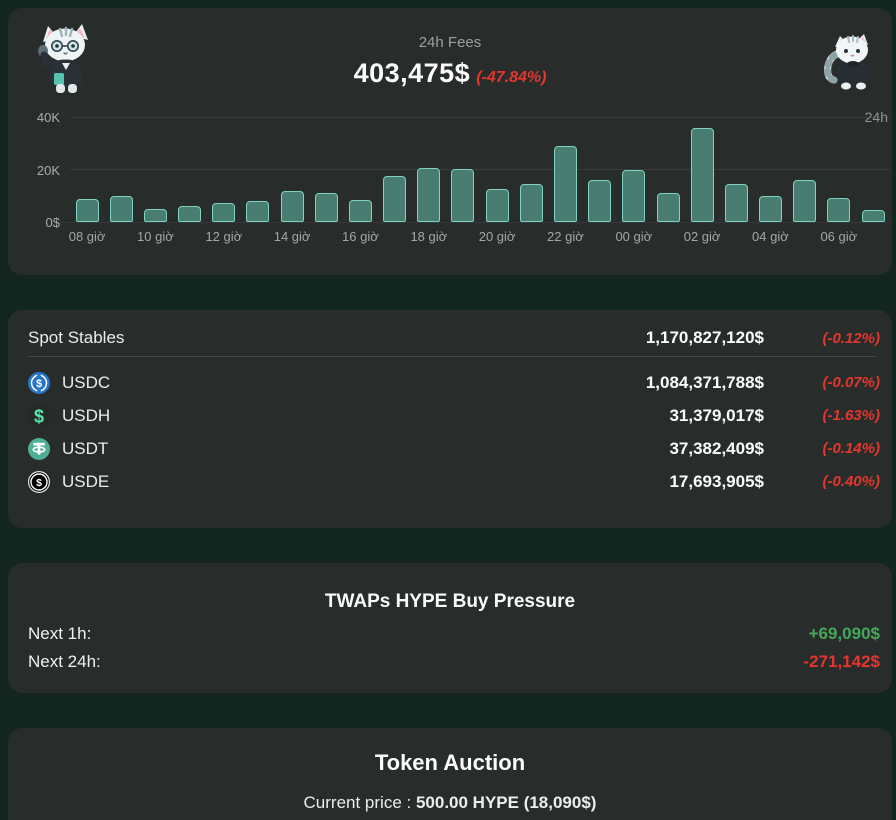 This screenshot has width=896, height=820. I want to click on x-tick-label: 18 giờ, so click(429, 236).